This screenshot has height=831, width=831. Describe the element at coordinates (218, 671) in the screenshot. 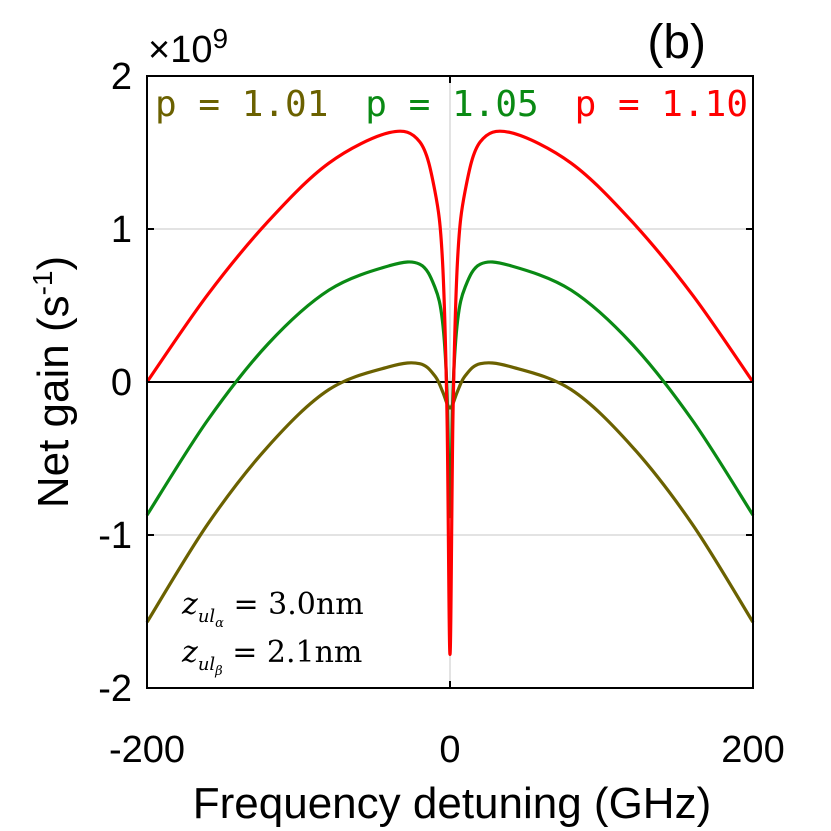

I see `annotation-beta-subsub: β` at that location.